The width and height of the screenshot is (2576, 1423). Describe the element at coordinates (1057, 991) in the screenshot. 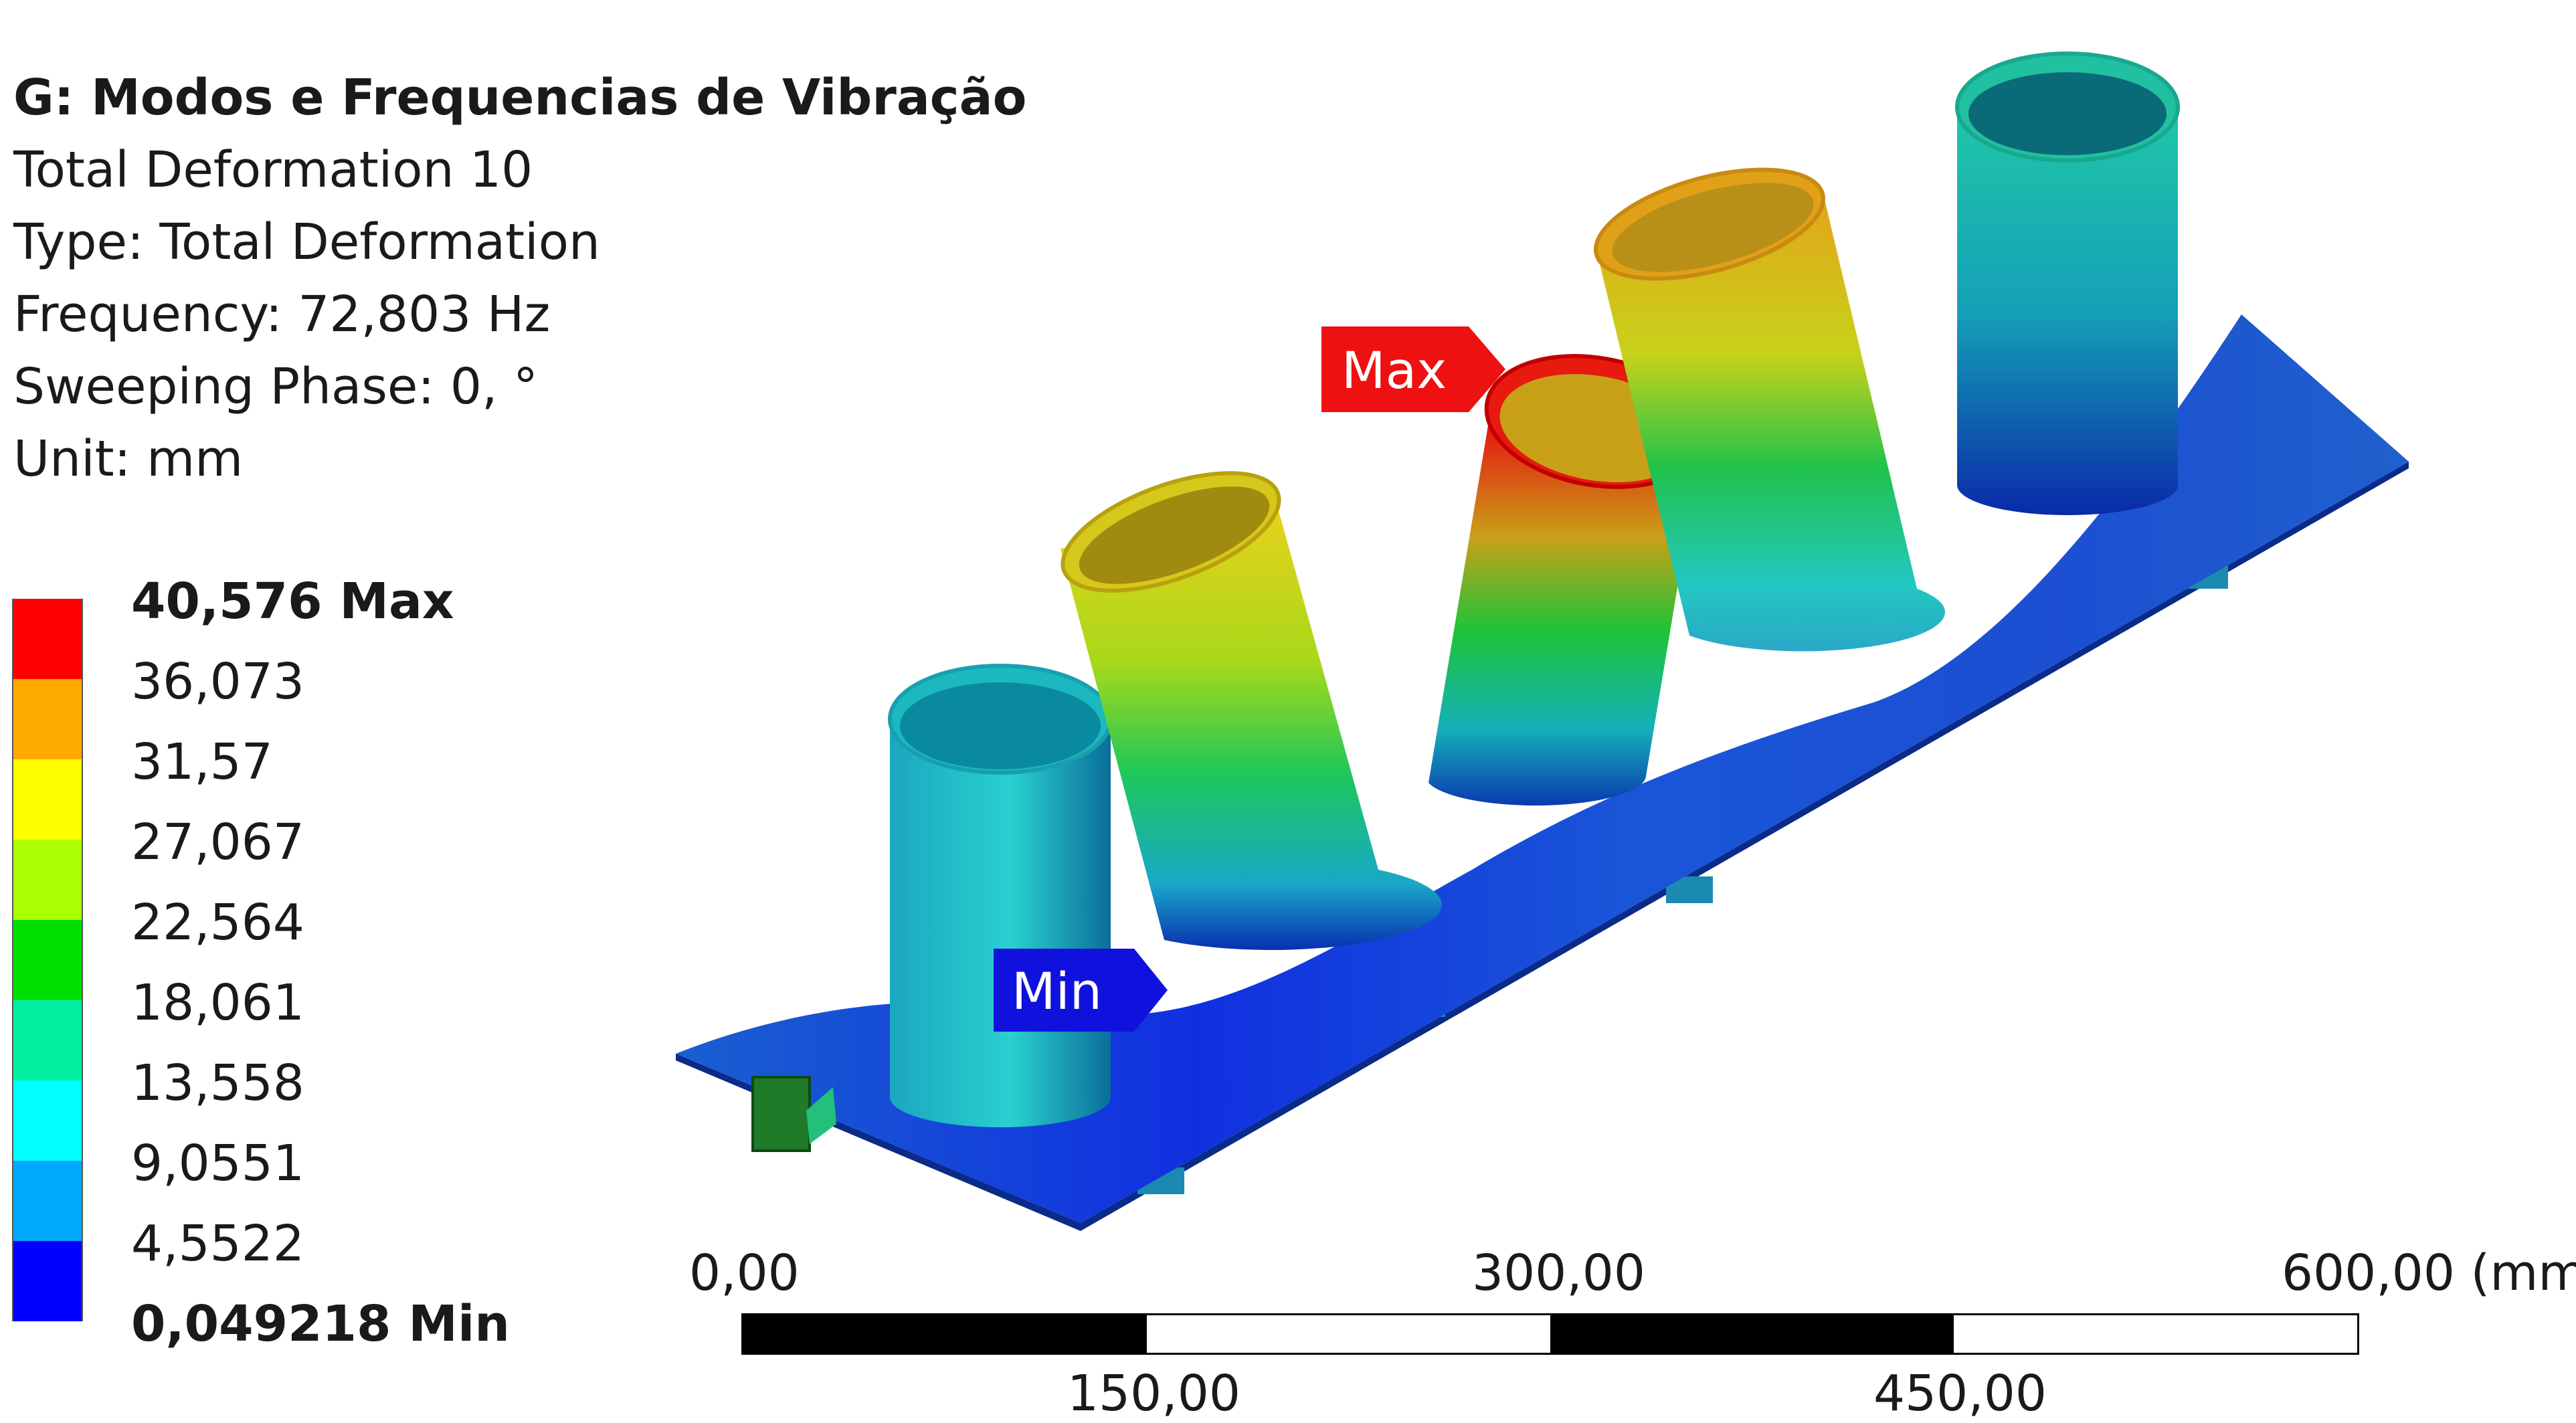

I see `min-probe-label: Min` at that location.